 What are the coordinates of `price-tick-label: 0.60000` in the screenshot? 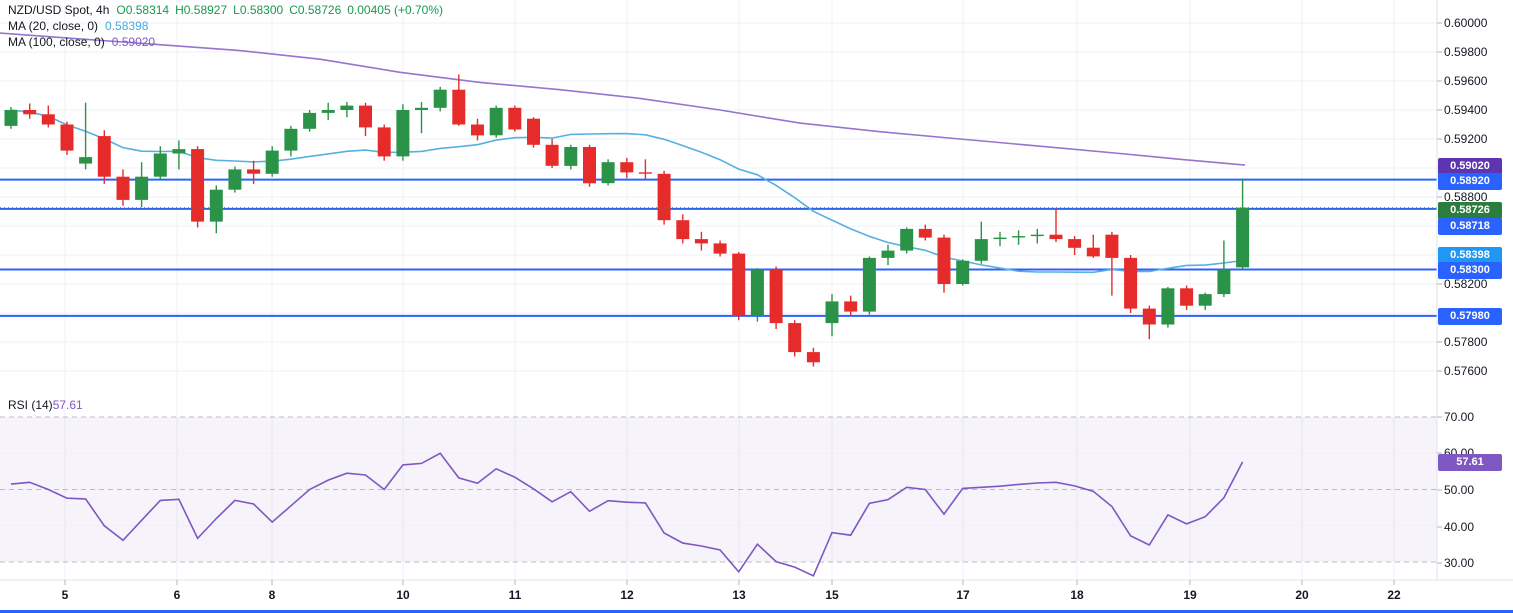 It's located at (1466, 23).